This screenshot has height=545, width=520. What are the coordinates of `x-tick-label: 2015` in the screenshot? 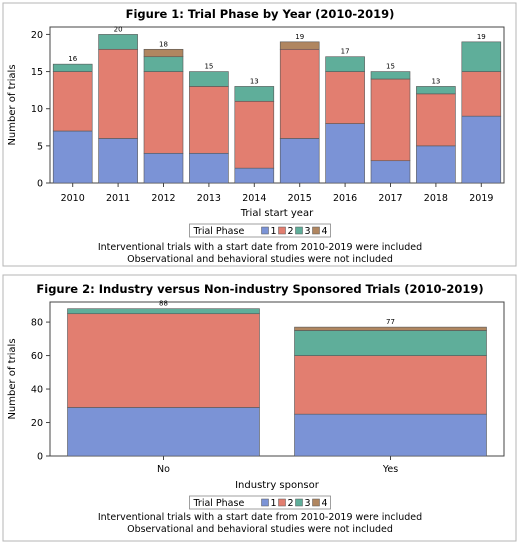 It's located at (300, 198).